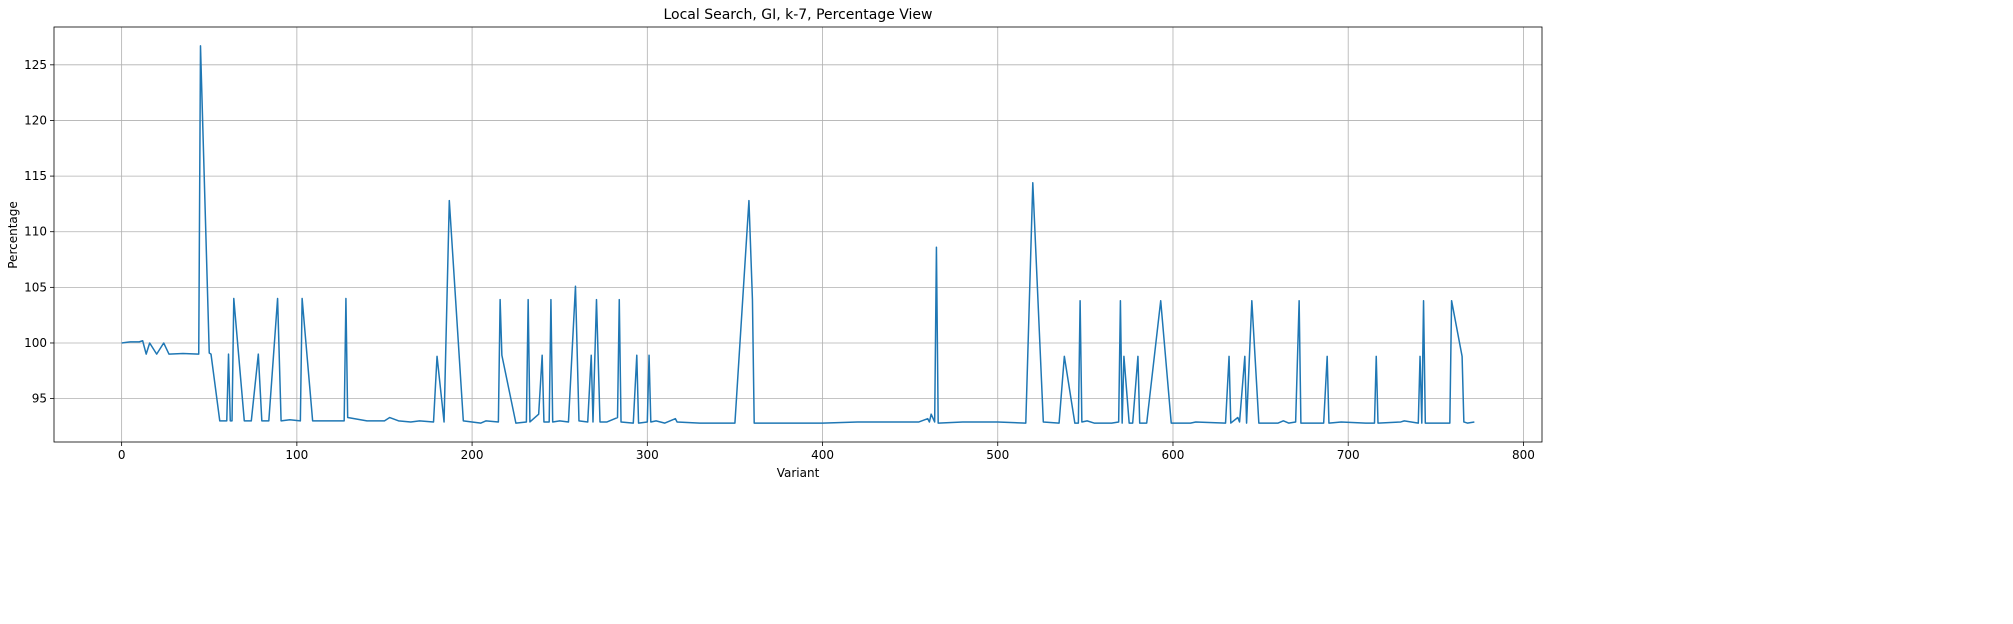 This screenshot has height=624, width=2013. I want to click on x-tick-label: 400, so click(822, 455).